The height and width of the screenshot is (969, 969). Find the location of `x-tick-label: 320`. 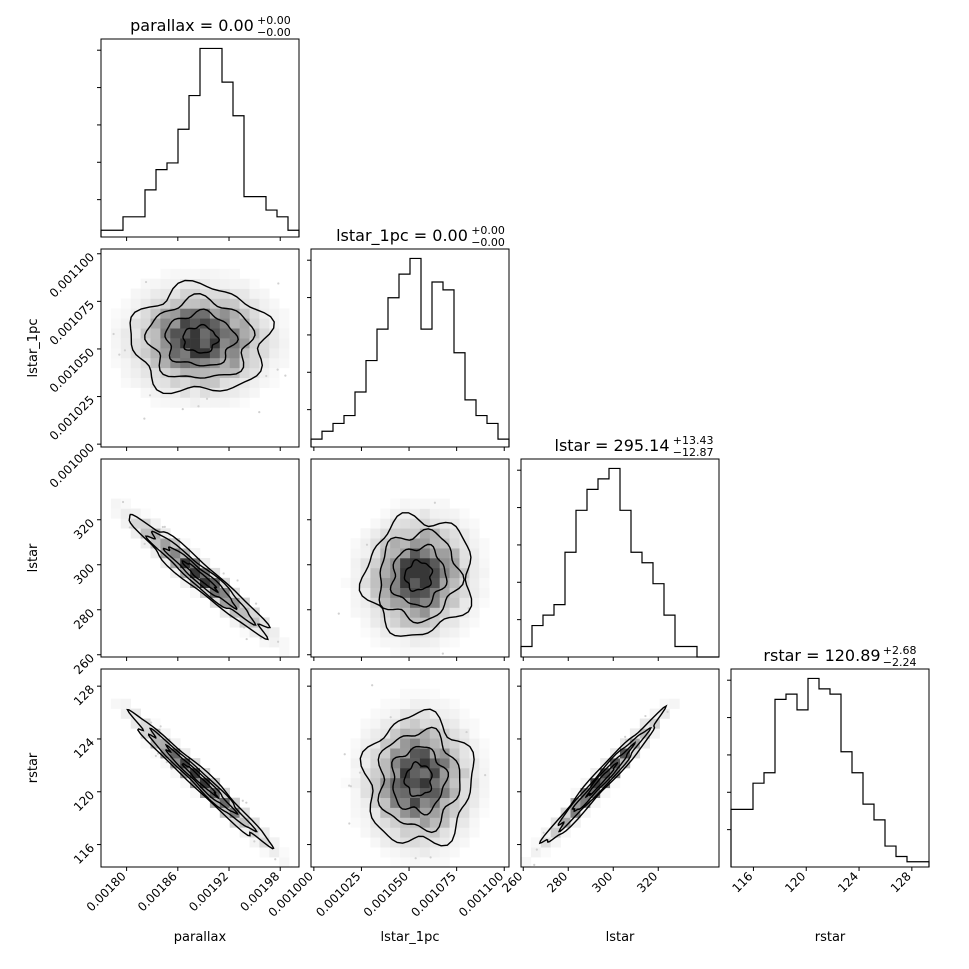

x-tick-label: 320 is located at coordinates (647, 882).